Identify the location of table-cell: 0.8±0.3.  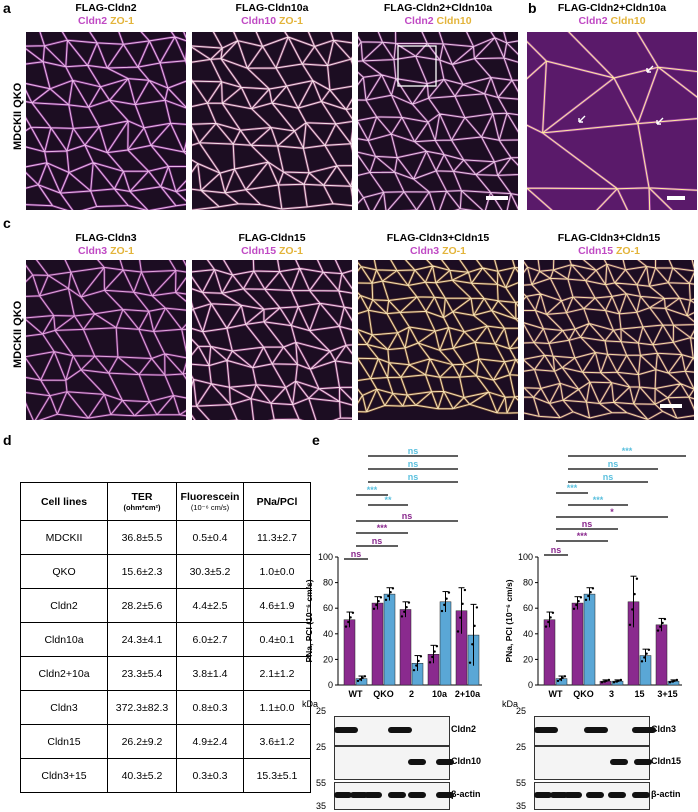
(210, 707).